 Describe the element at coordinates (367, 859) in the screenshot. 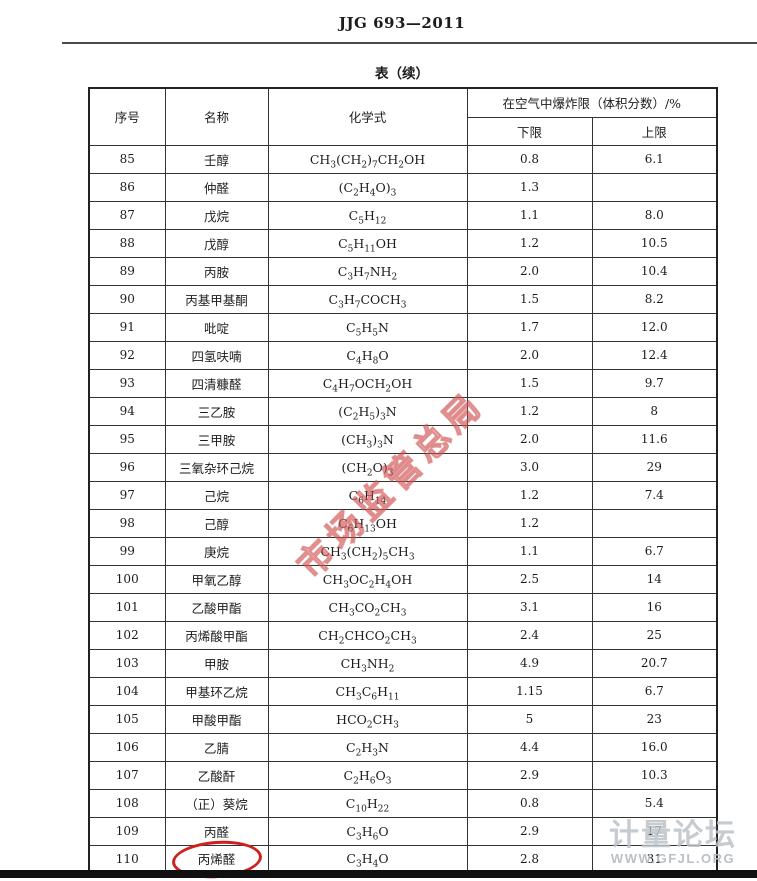

I see `cell-formula: C3H4O` at that location.